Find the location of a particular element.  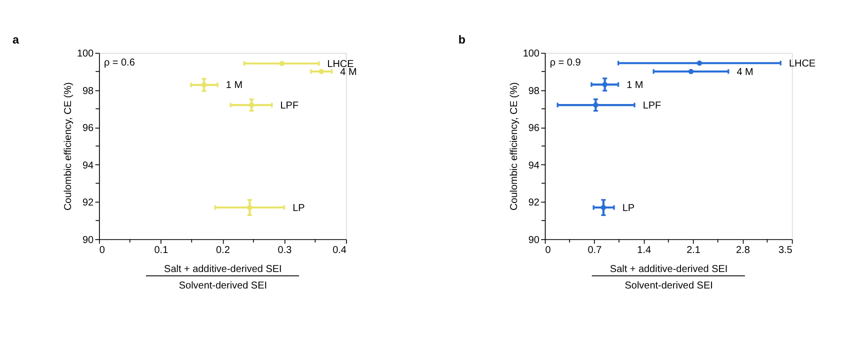

annotation: ρ = 0.6 is located at coordinates (120, 62).